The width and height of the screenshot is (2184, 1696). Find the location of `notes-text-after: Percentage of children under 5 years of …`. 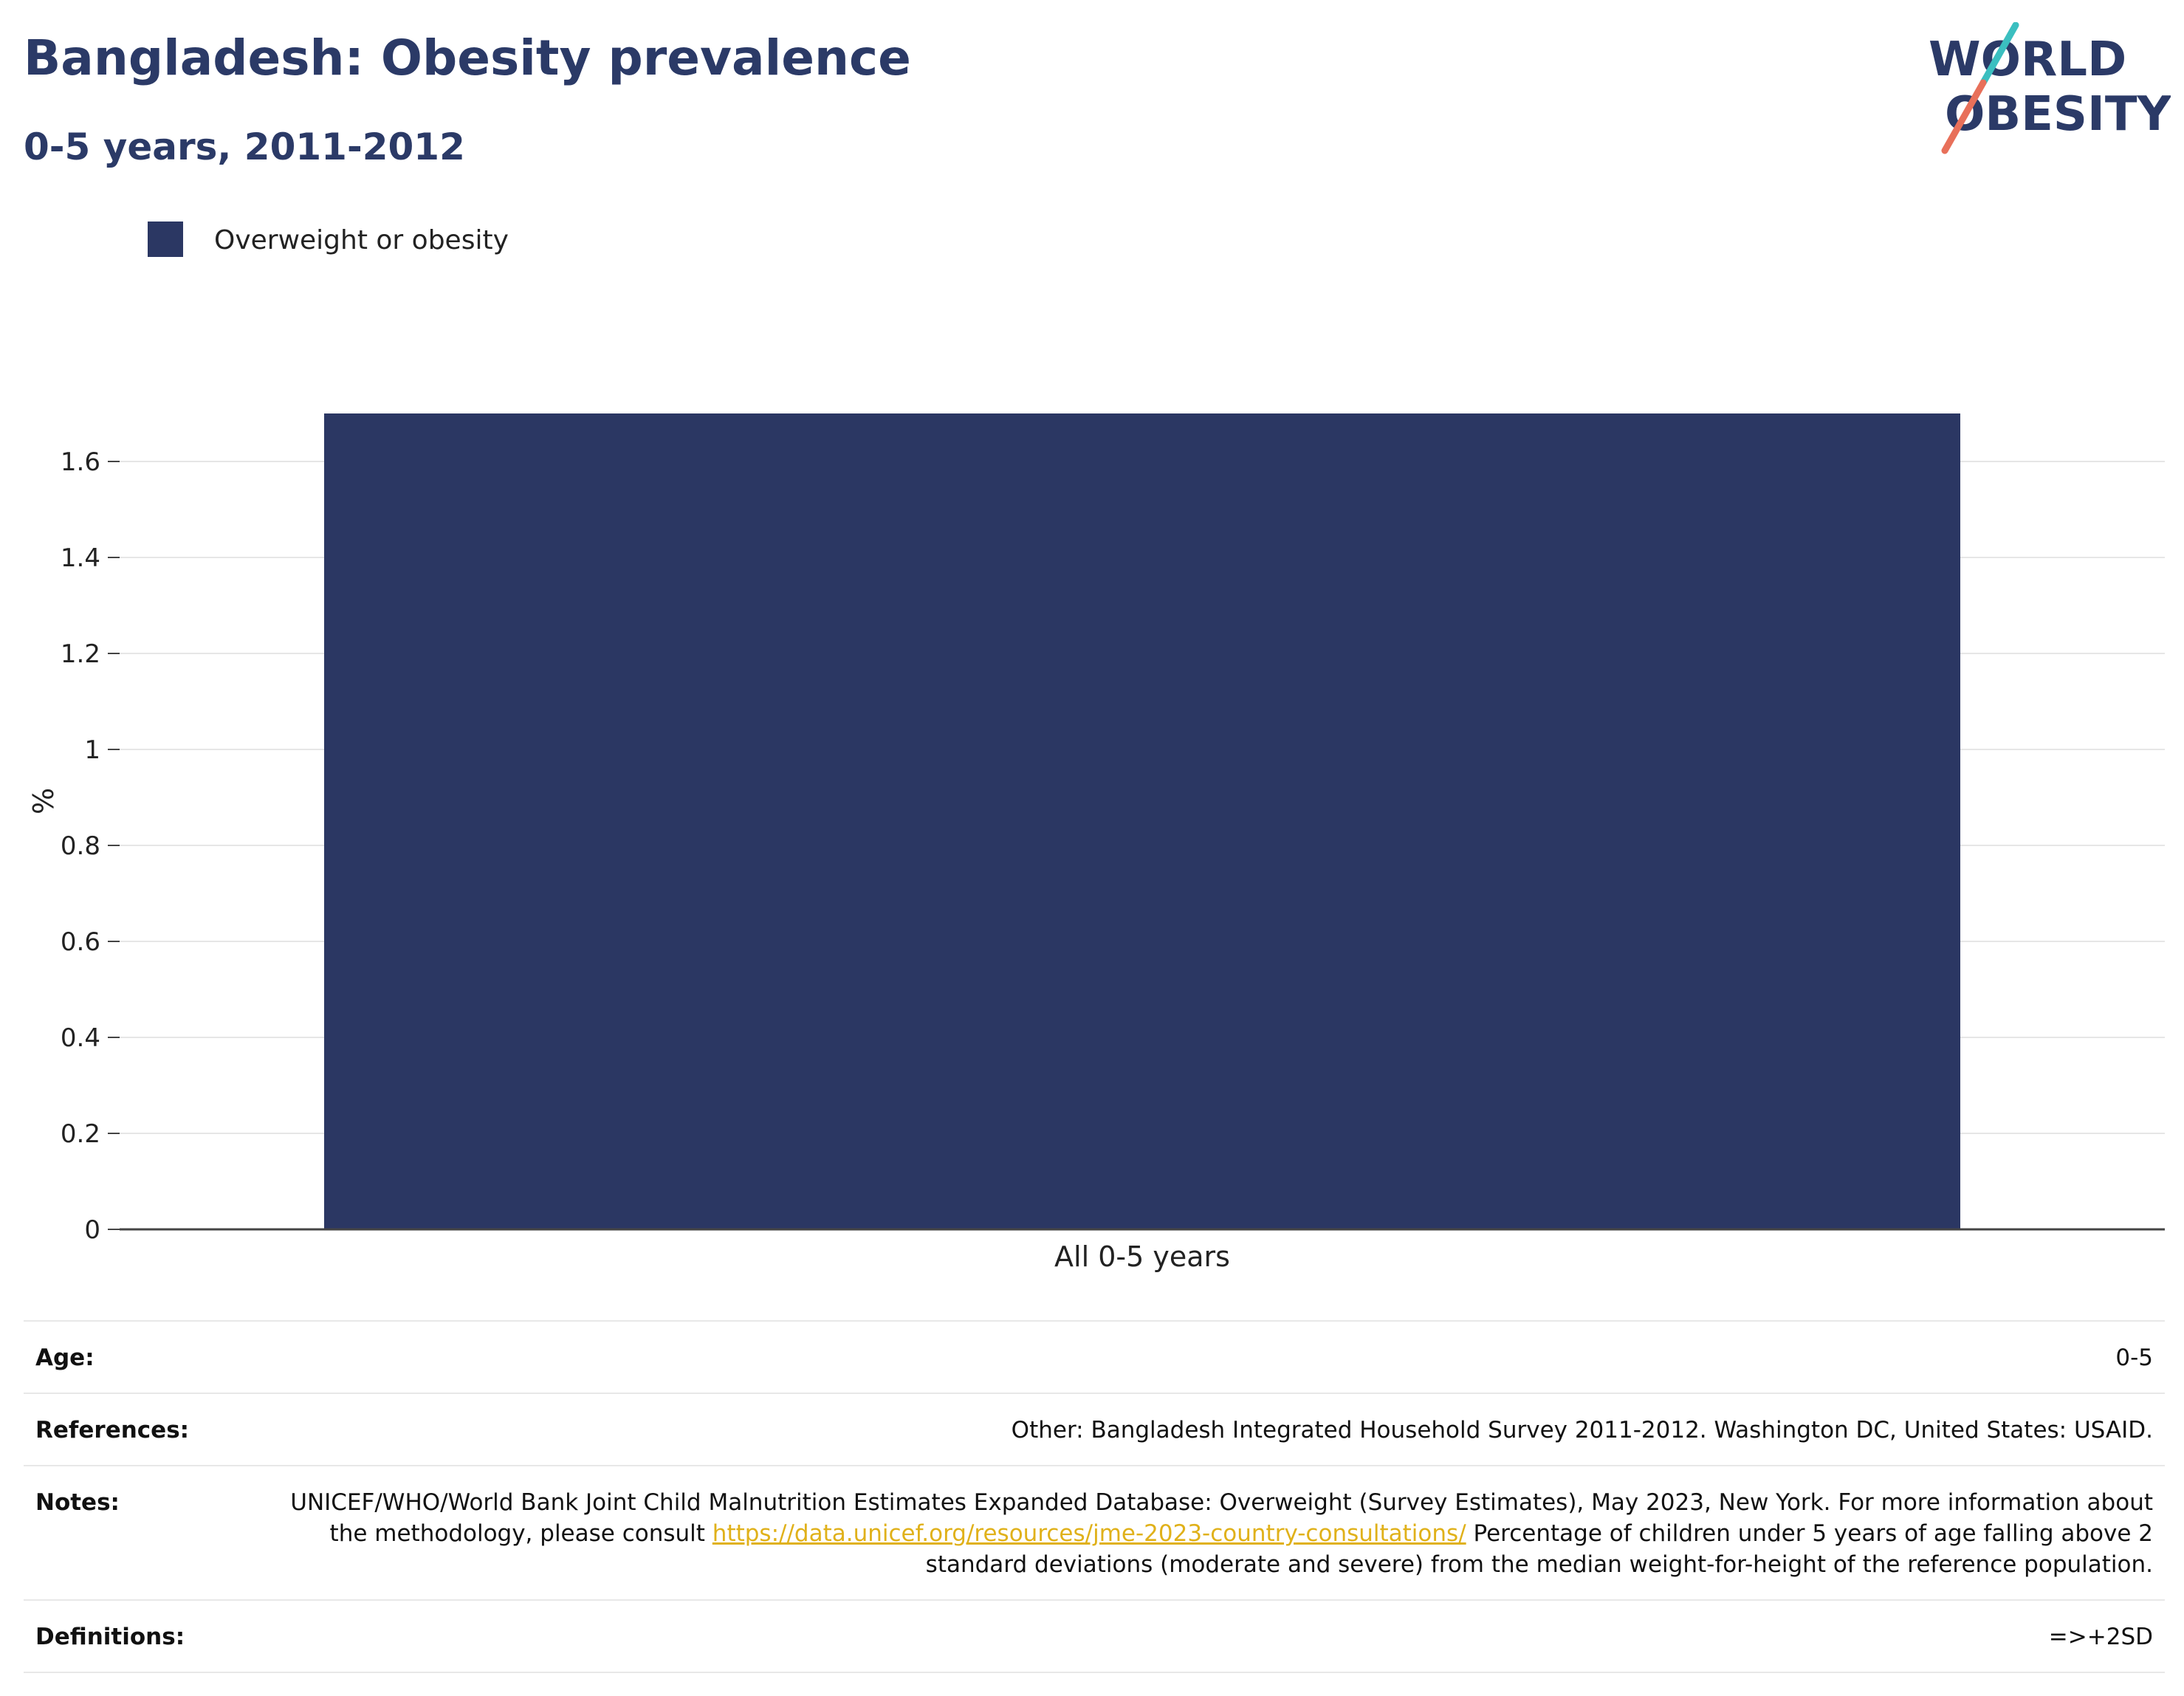

notes-text-after: Percentage of children under 5 years of … is located at coordinates (1539, 1549).